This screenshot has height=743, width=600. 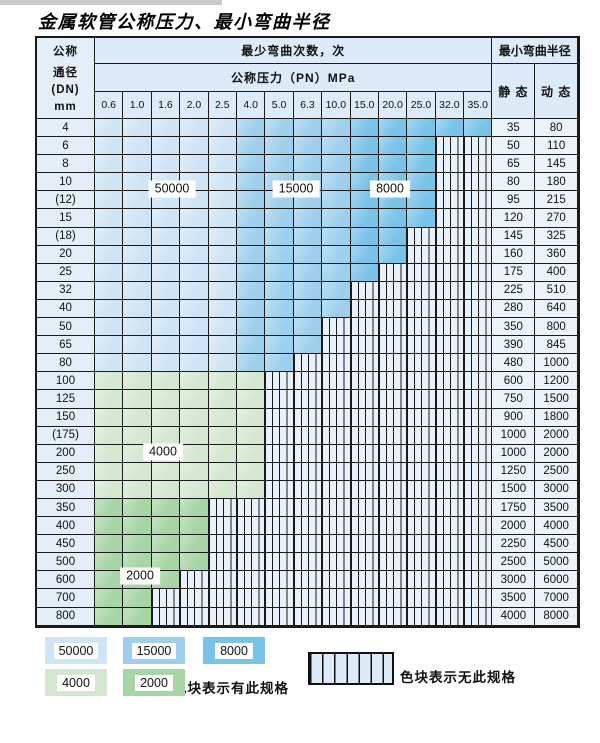 What do you see at coordinates (76, 682) in the screenshot?
I see `legend-swatch-label: 4000` at bounding box center [76, 682].